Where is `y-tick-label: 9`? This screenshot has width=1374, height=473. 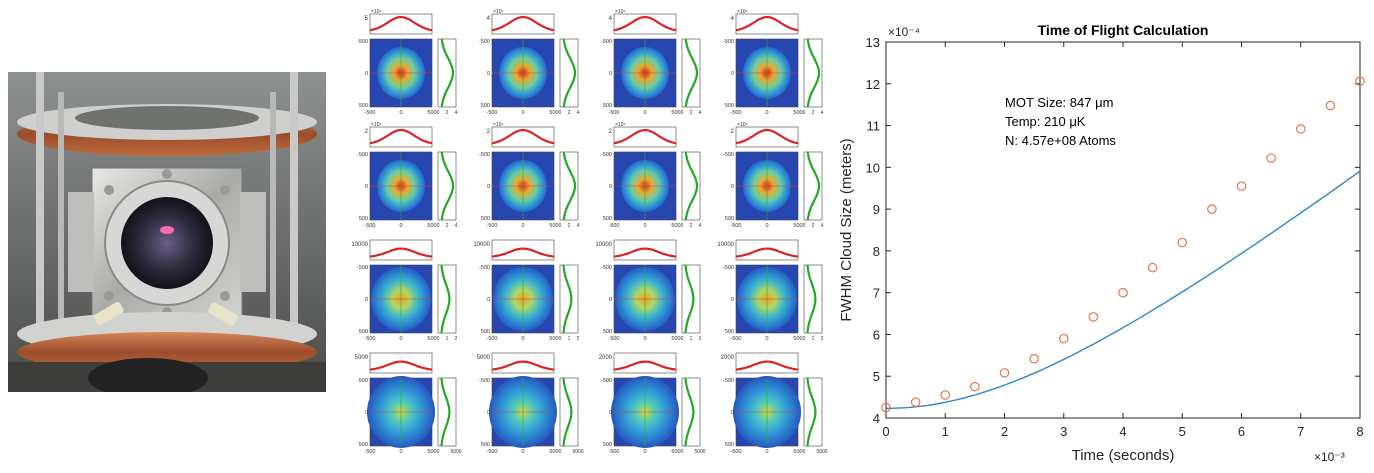 y-tick-label: 9 is located at coordinates (876, 209).